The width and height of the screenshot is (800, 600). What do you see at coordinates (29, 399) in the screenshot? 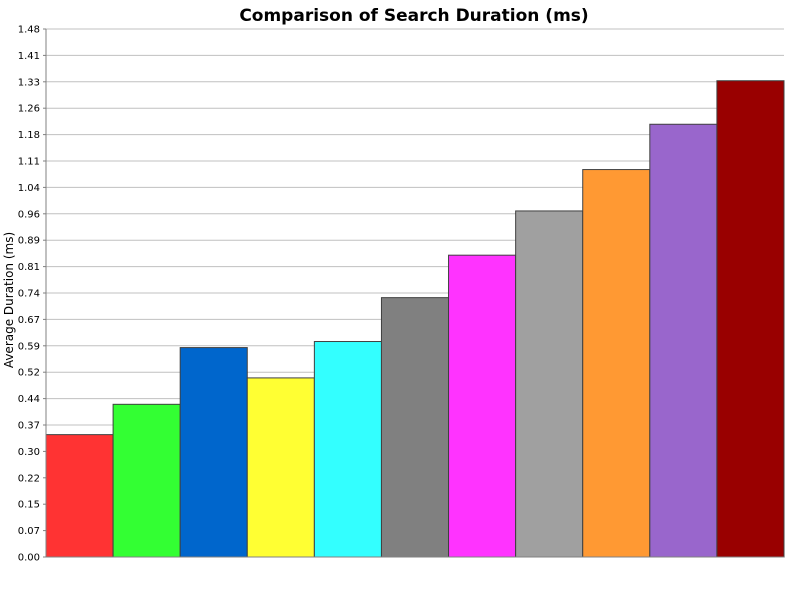
I see `y-tick-label: 0.44` at bounding box center [29, 399].